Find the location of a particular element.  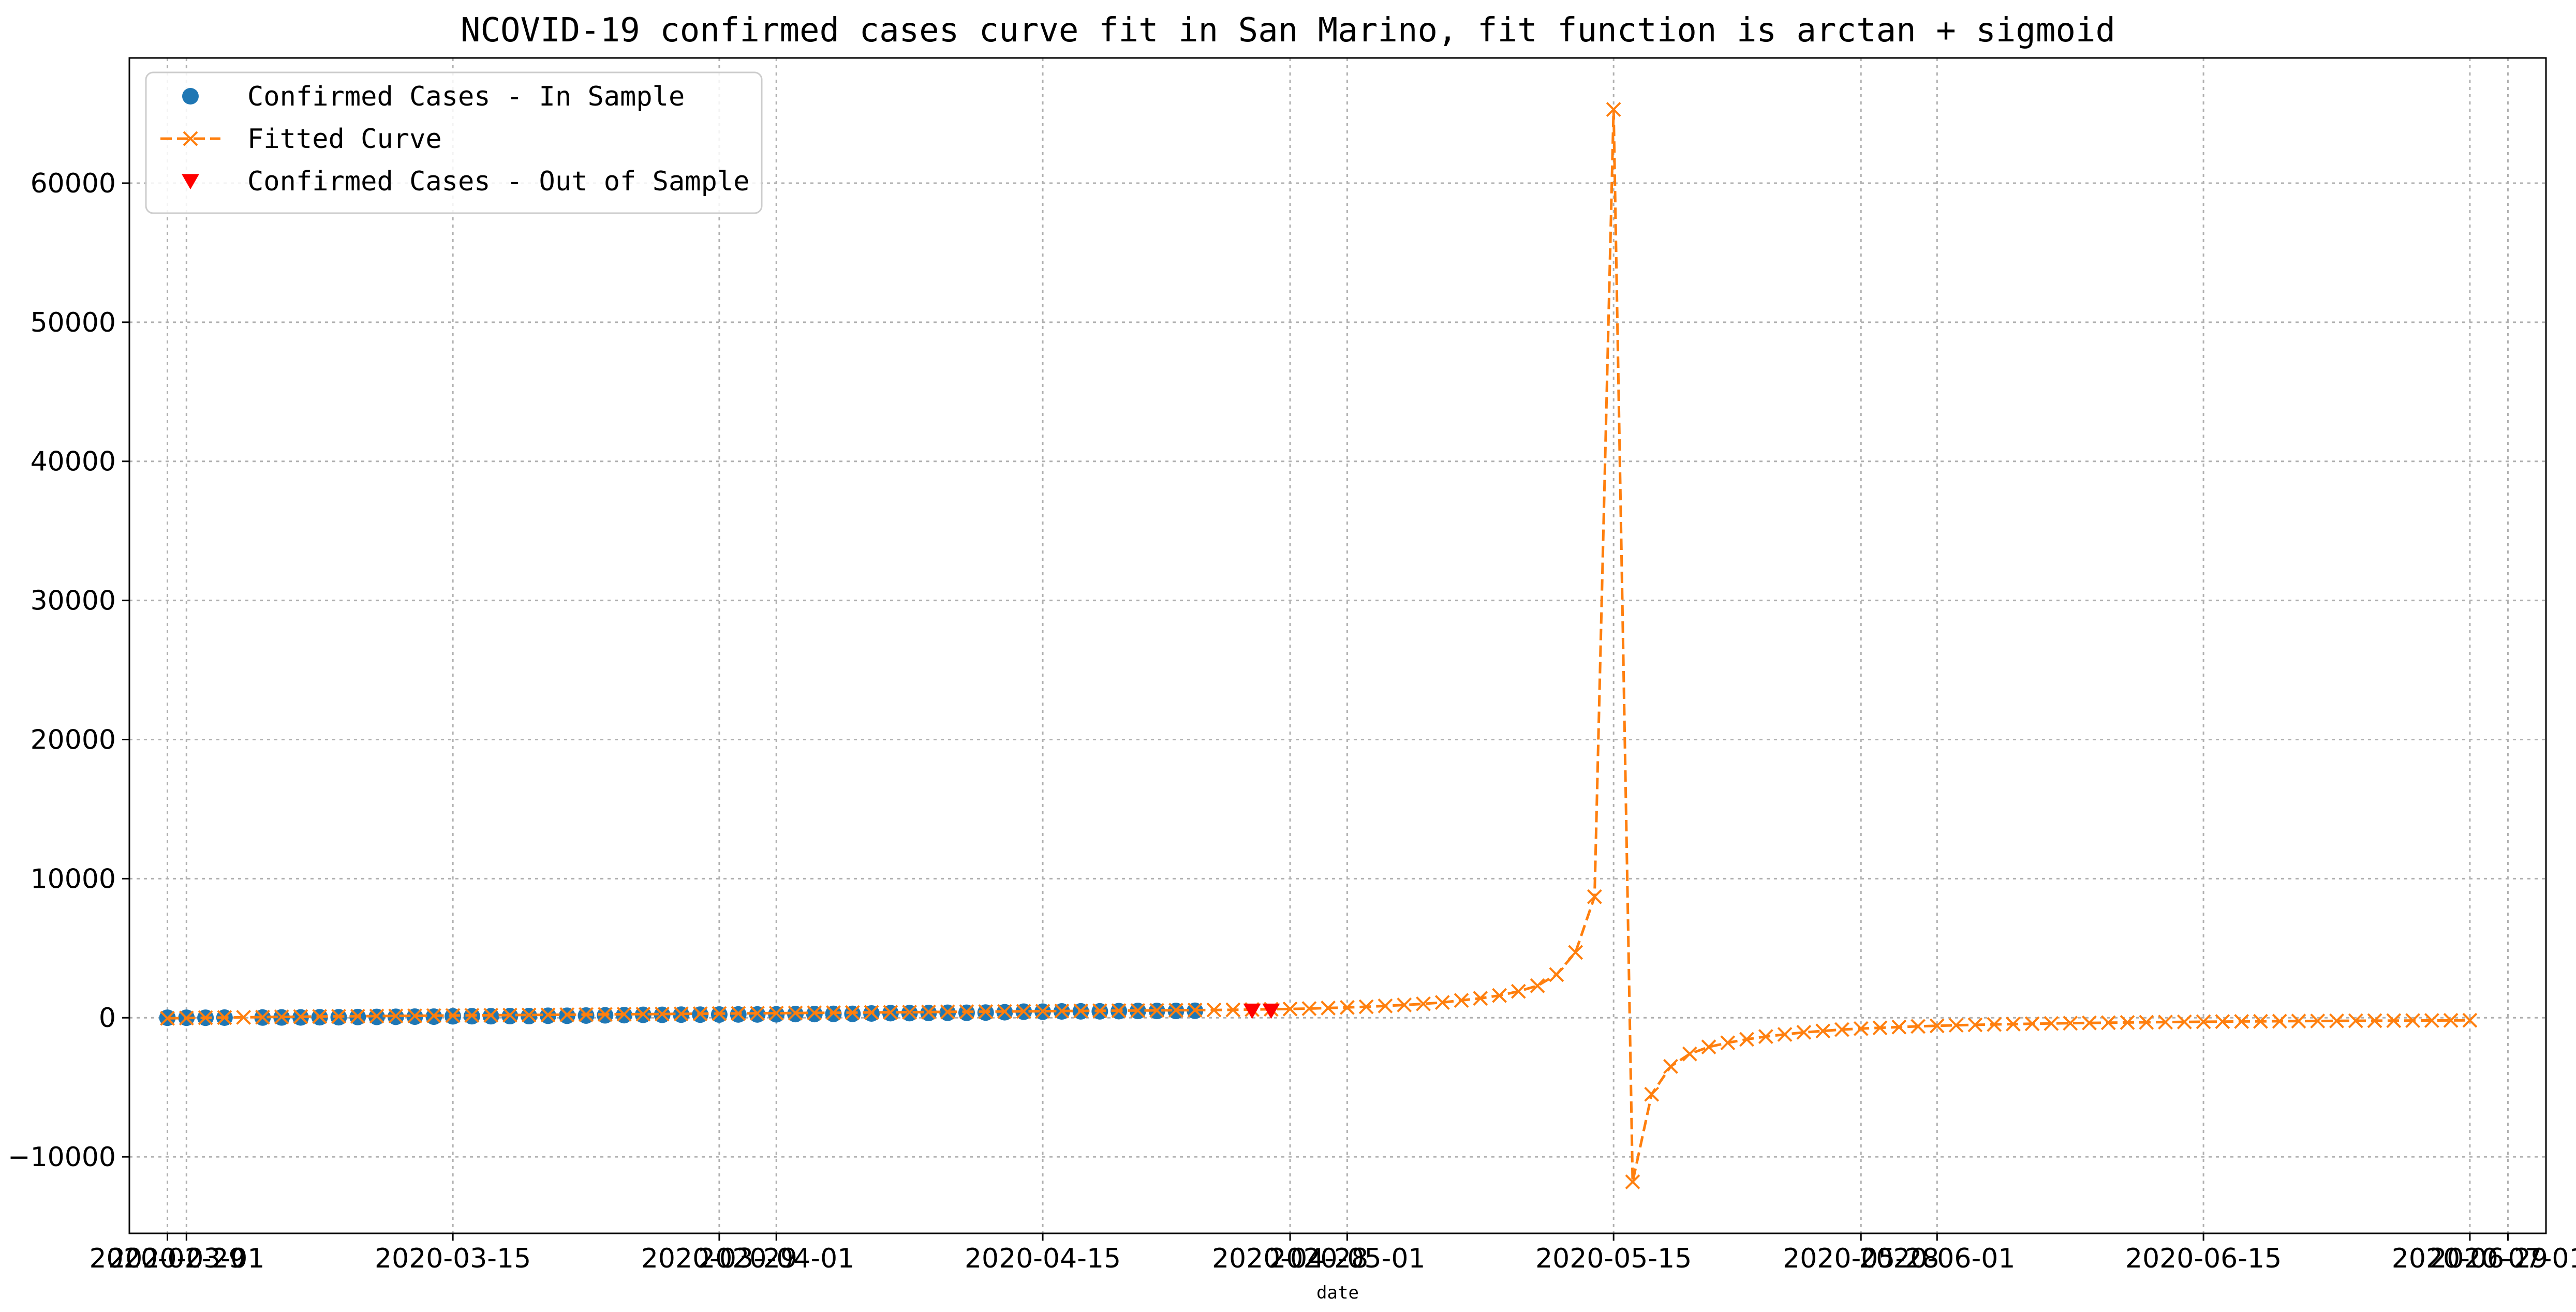

legend-marker-in-sample is located at coordinates (190, 96).